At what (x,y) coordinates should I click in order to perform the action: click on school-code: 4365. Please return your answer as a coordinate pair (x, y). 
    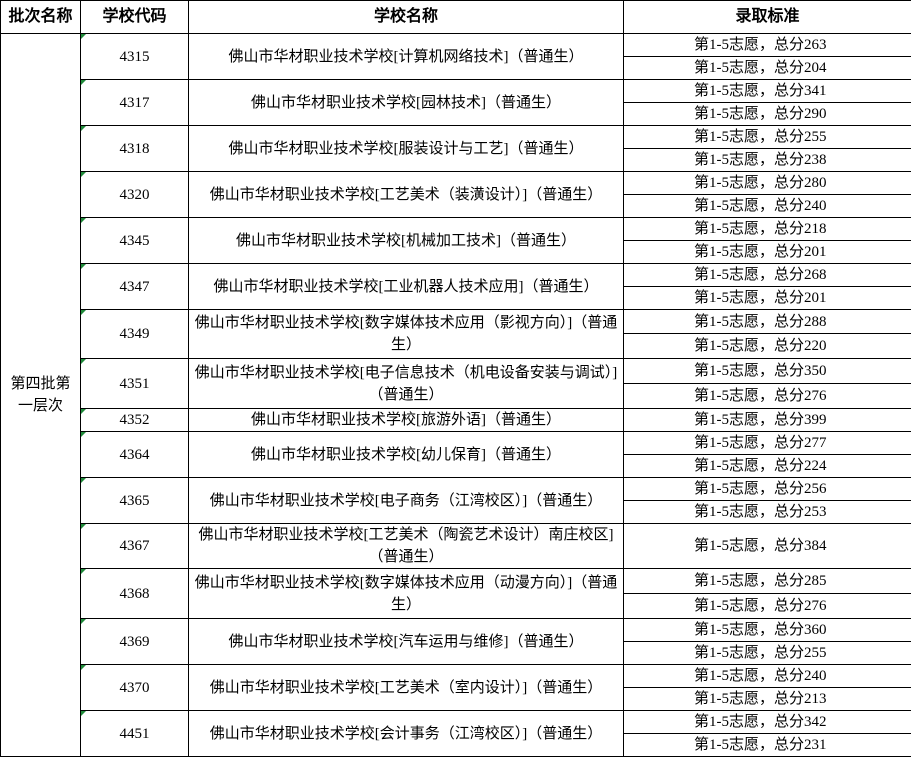
    Looking at the image, I should click on (135, 501).